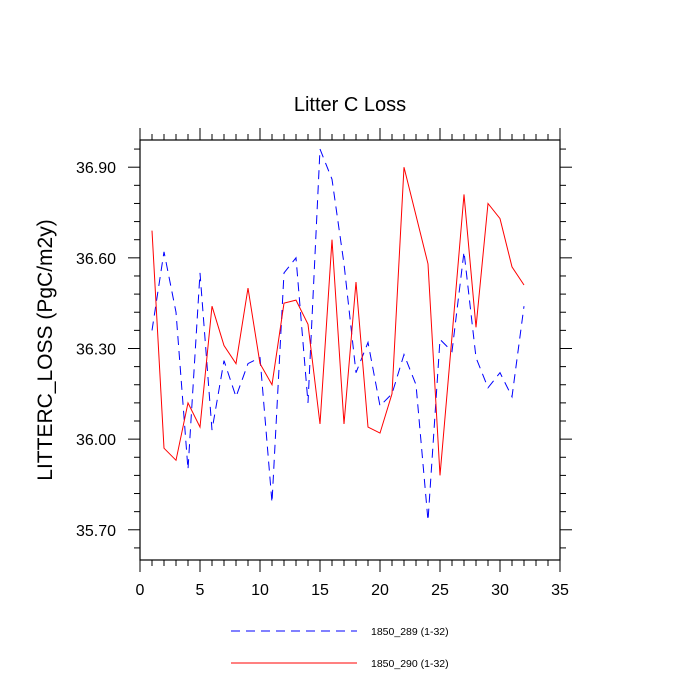 The image size is (700, 700). What do you see at coordinates (140, 590) in the screenshot?
I see `x-tick-label: 0` at bounding box center [140, 590].